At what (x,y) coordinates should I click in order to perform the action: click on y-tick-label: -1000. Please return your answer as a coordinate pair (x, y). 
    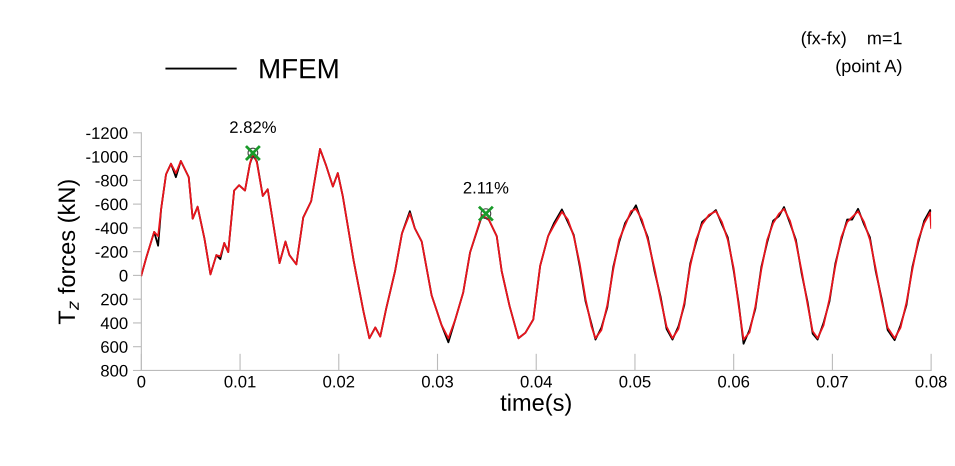
    Looking at the image, I should click on (107, 156).